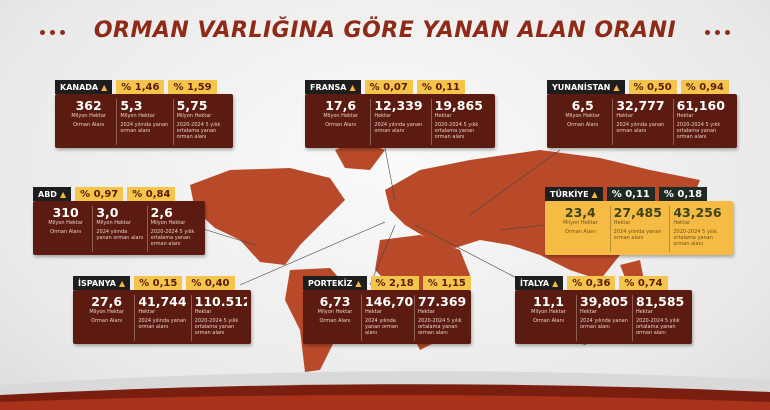 This screenshot has height=410, width=770. What do you see at coordinates (88, 106) in the screenshot?
I see `stat-value: 362` at bounding box center [88, 106].